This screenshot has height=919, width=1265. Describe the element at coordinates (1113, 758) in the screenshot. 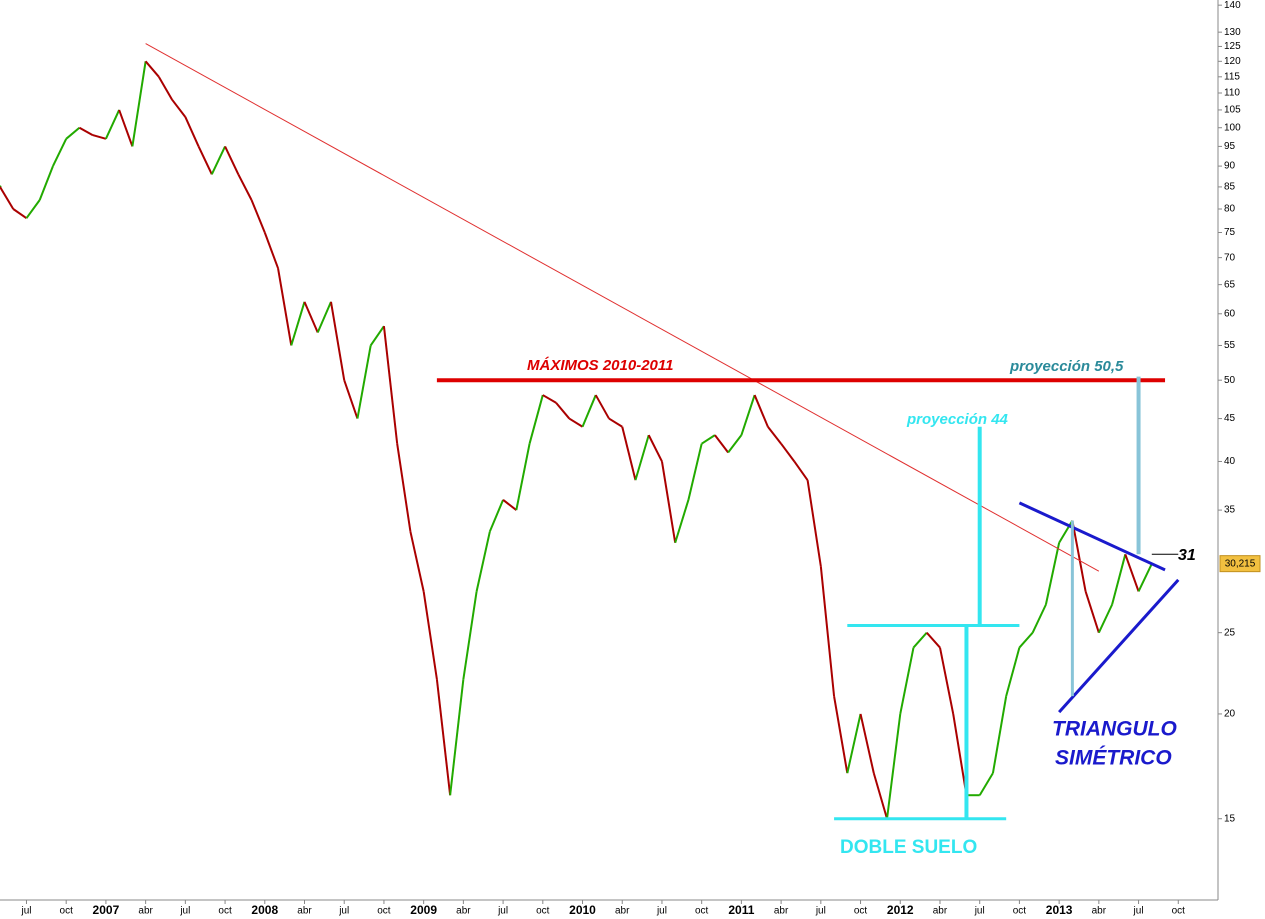

I see `annotation: SIMÉTRICO` at that location.